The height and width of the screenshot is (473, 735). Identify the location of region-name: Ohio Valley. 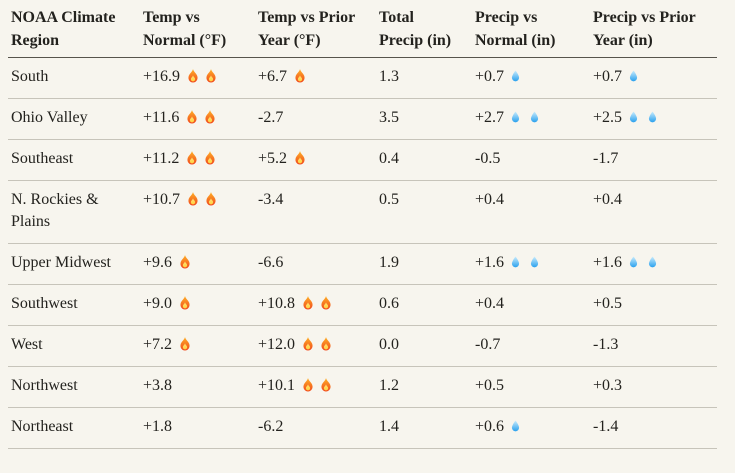
(49, 117).